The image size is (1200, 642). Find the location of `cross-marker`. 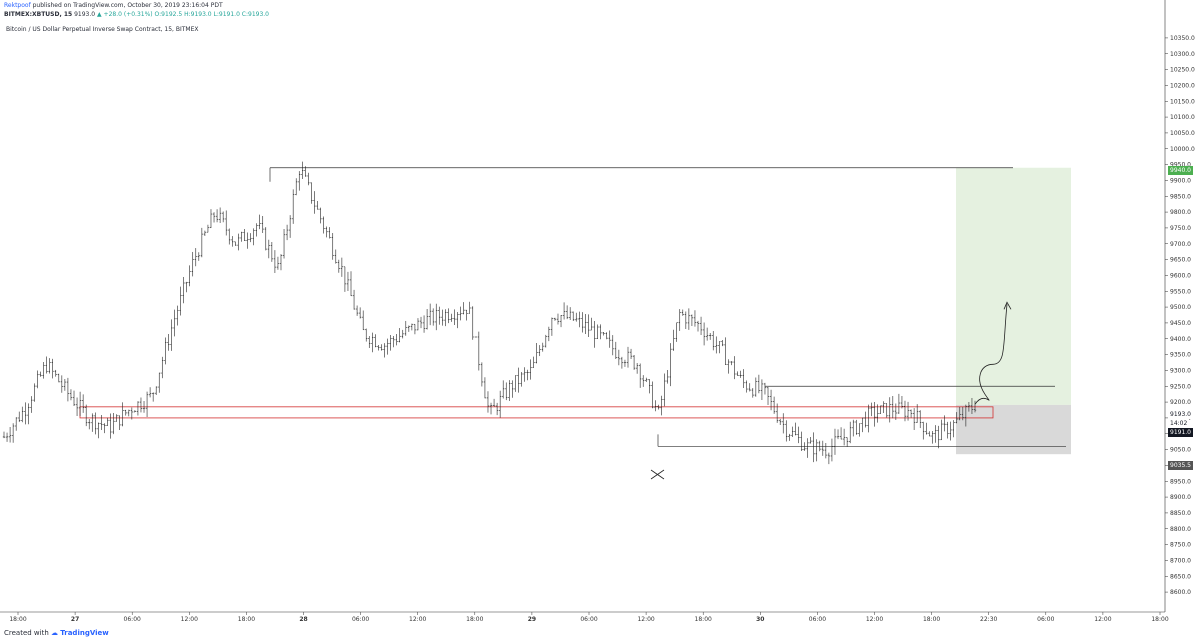

cross-marker is located at coordinates (657, 474).